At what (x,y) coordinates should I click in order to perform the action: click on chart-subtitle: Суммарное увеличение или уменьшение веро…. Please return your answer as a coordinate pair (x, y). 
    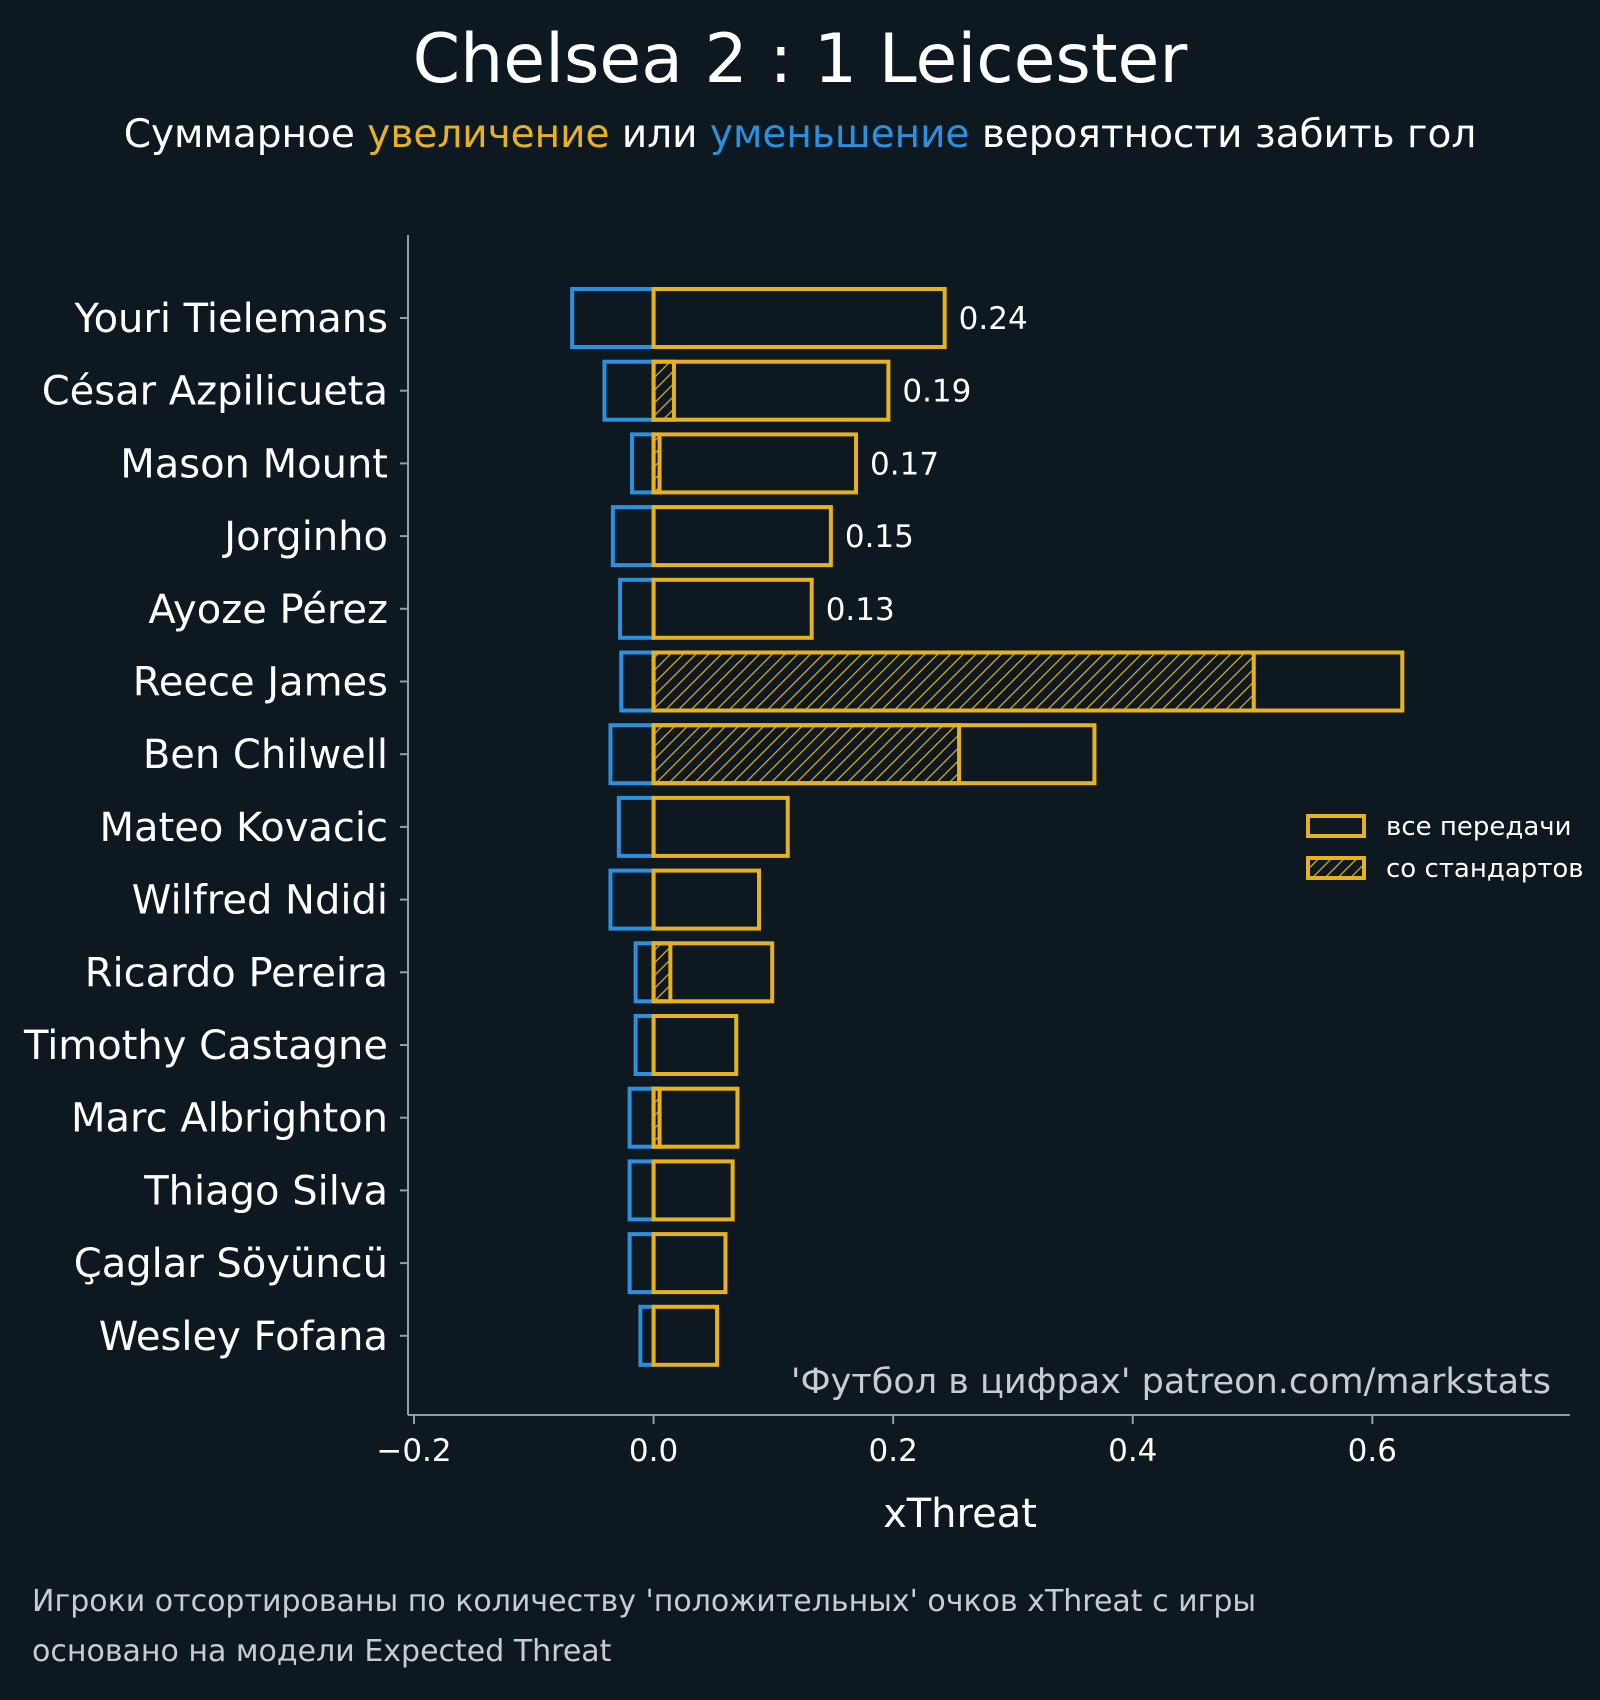
    Looking at the image, I should click on (800, 134).